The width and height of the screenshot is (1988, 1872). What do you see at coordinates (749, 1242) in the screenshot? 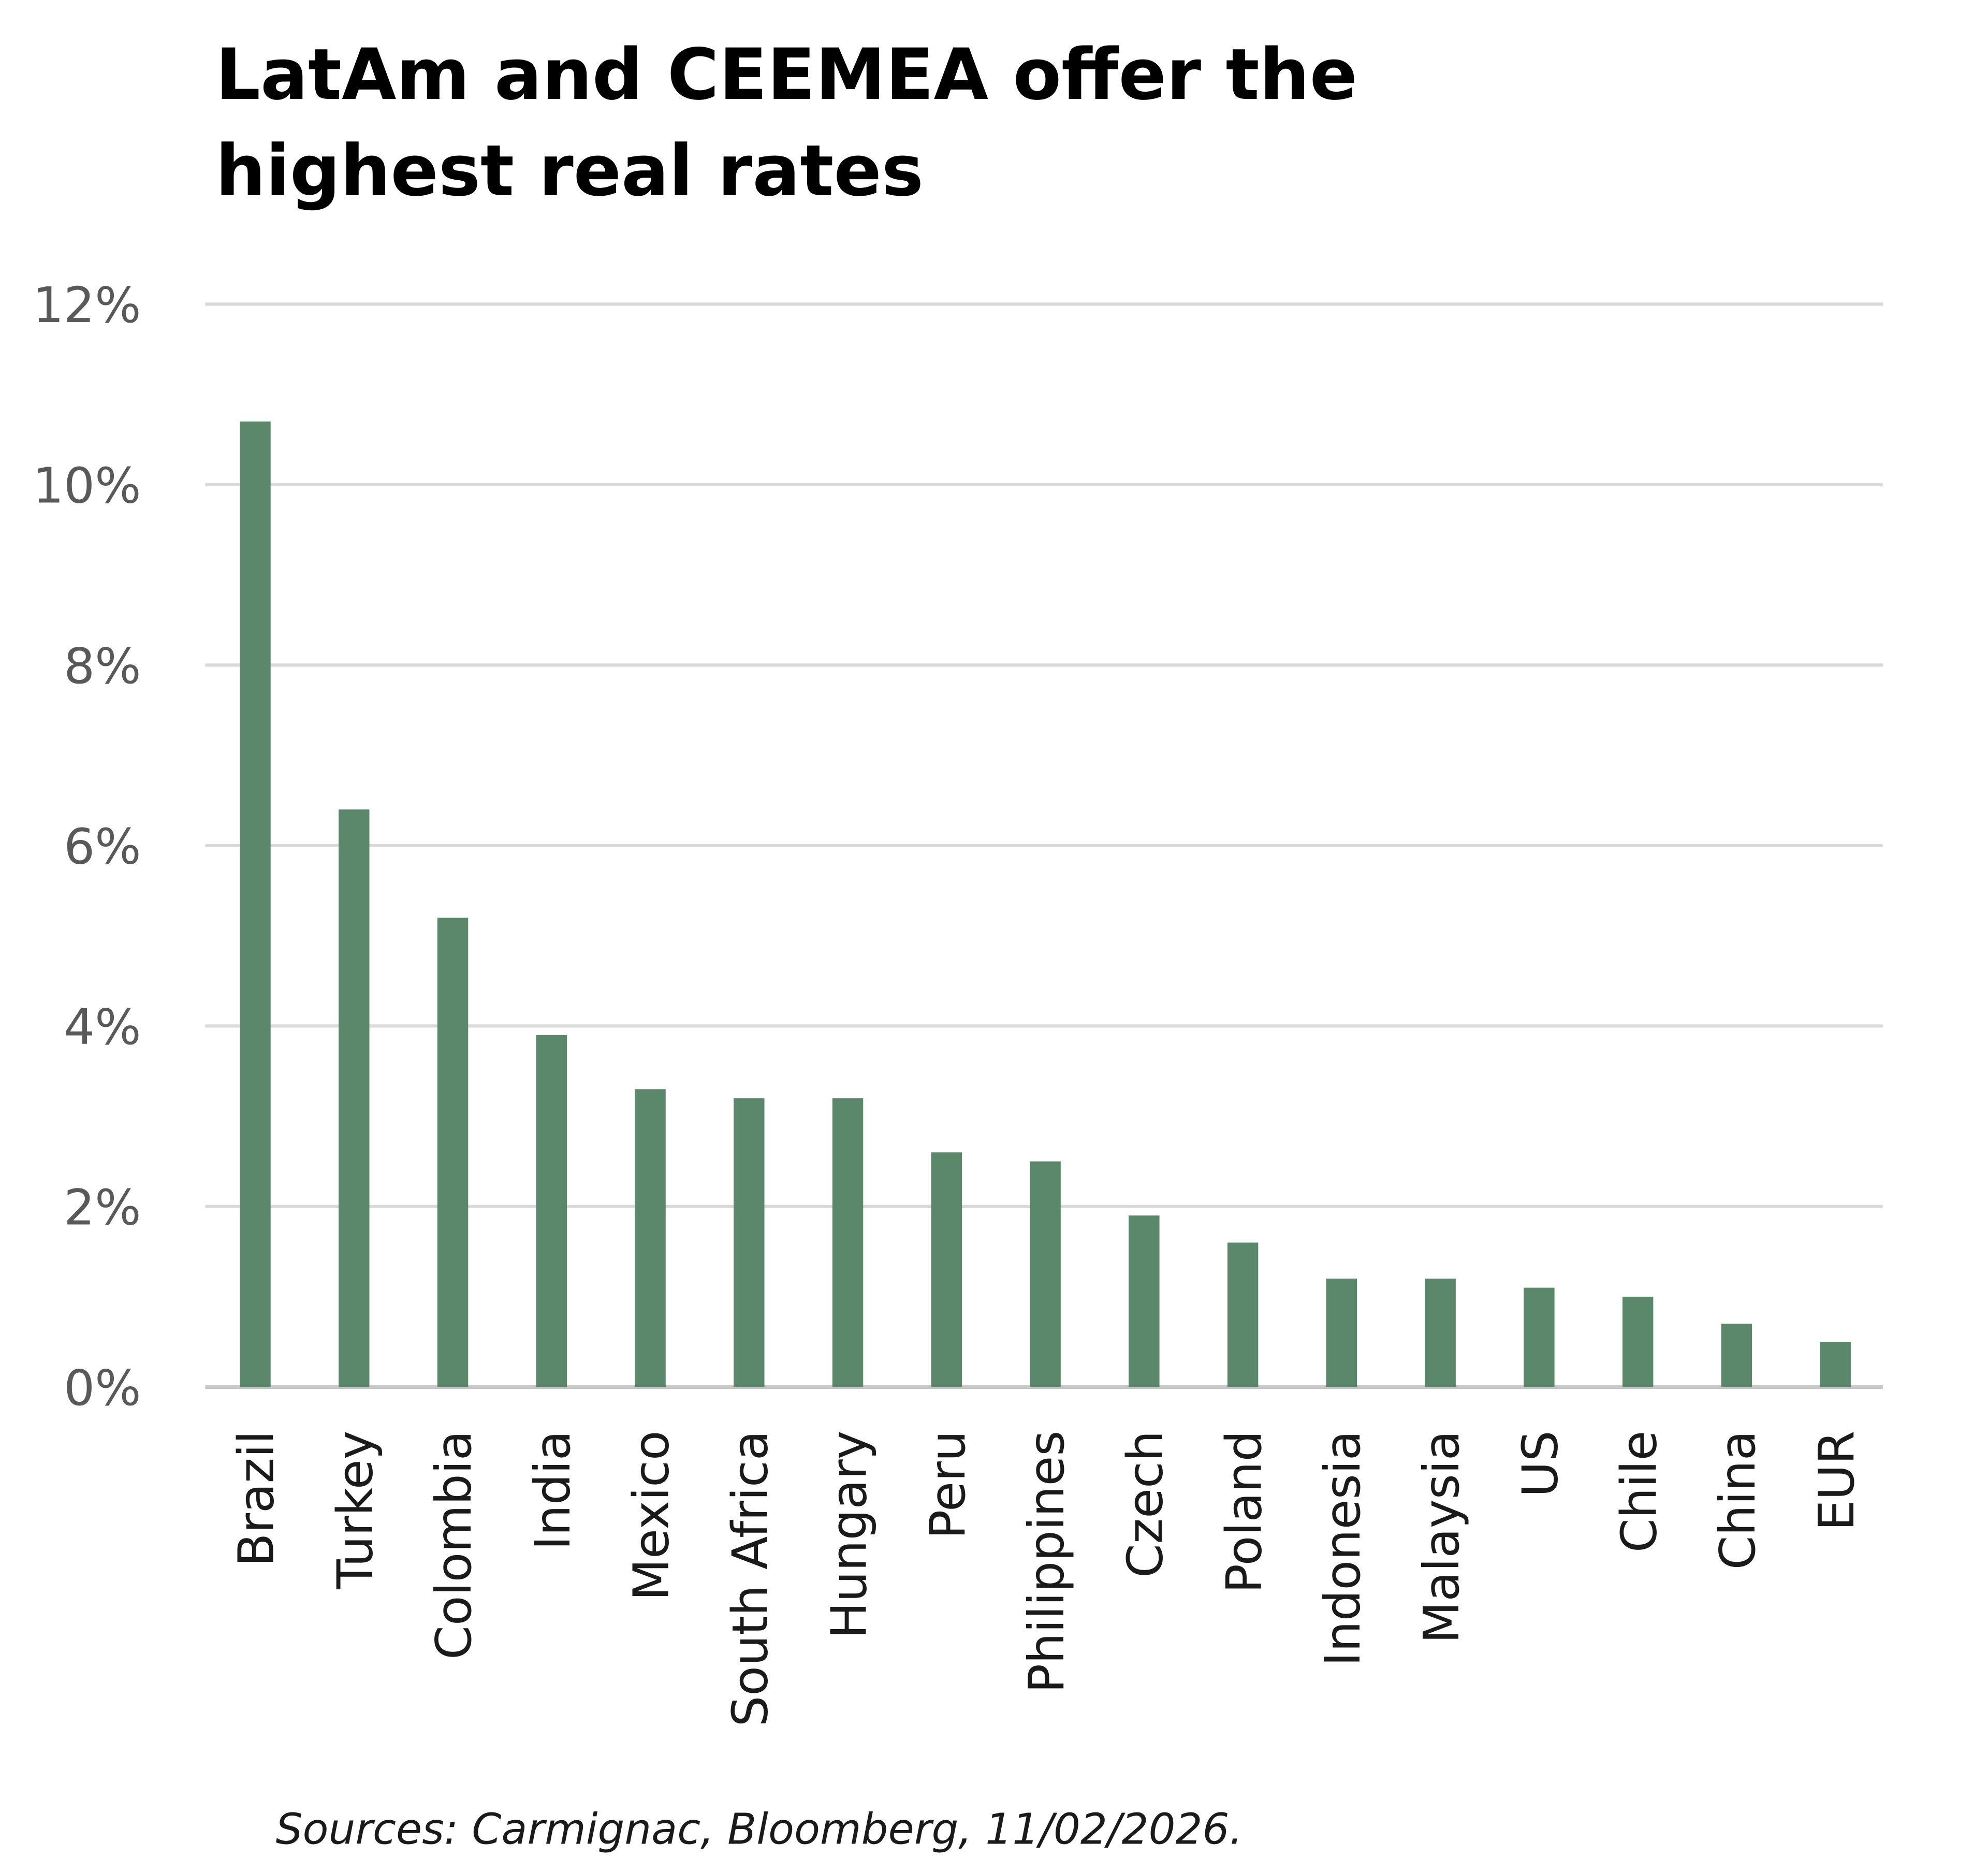
I see `bar-south-africa` at bounding box center [749, 1242].